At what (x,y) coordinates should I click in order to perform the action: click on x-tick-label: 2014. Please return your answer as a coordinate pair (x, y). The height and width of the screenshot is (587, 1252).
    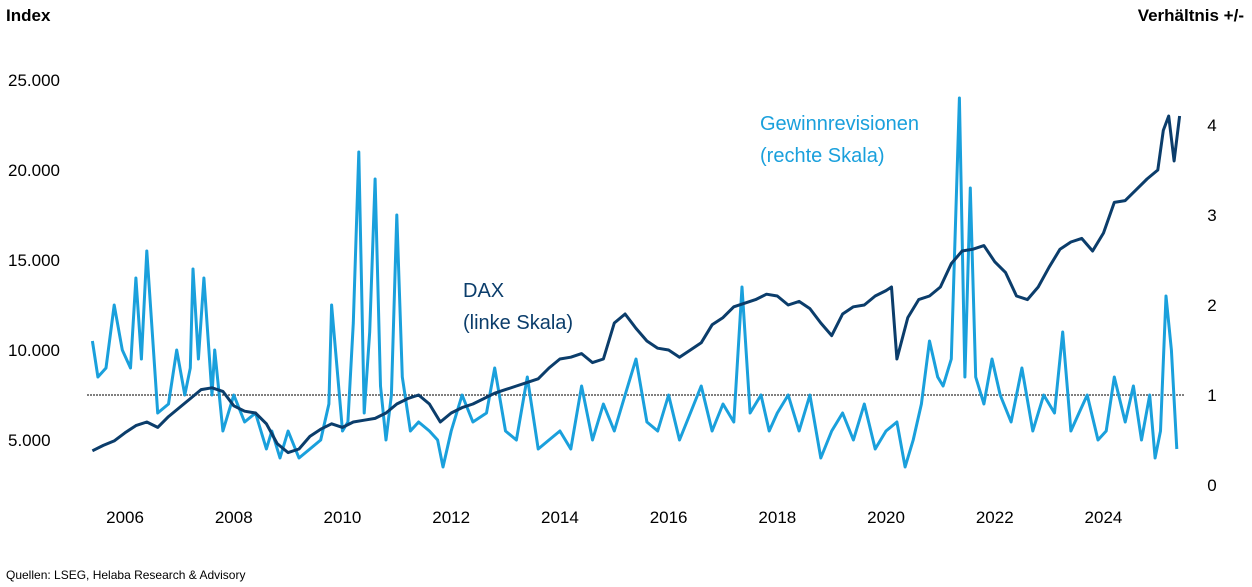
    Looking at the image, I should click on (560, 517).